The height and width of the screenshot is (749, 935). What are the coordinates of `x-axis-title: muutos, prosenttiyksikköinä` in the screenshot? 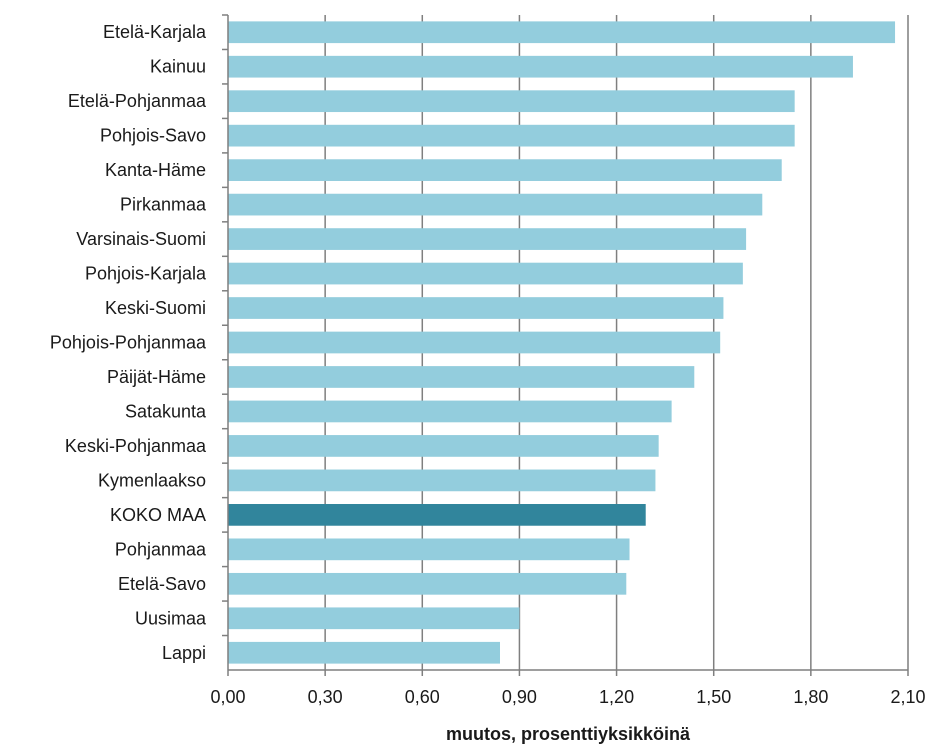 It's located at (568, 734).